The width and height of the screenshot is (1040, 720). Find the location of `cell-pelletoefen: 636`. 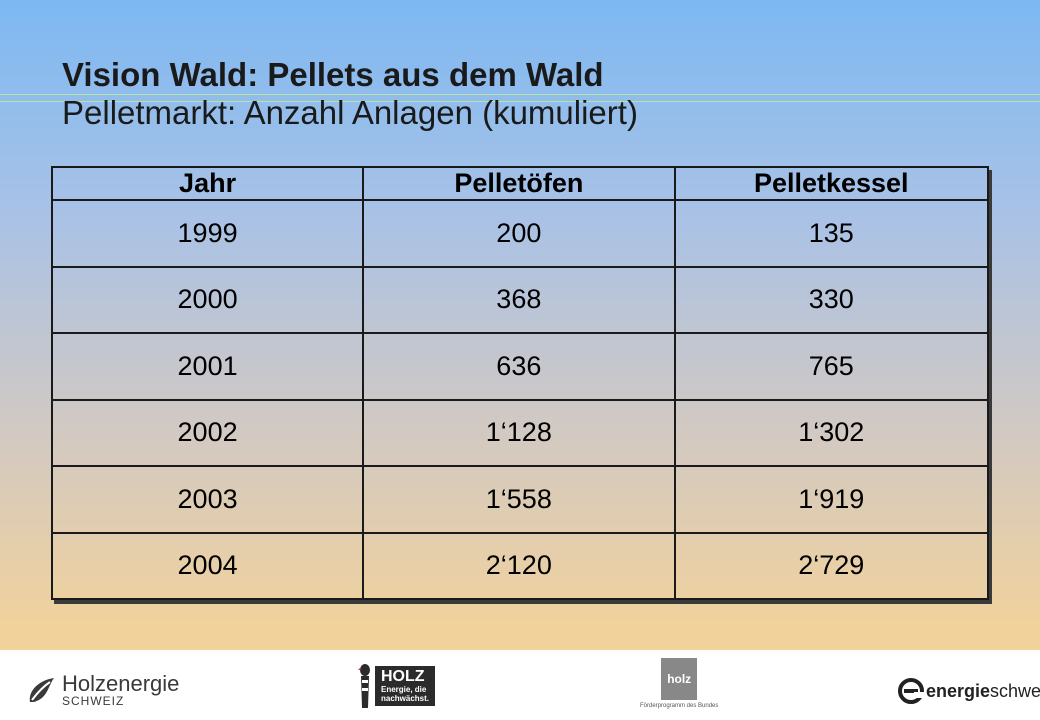

cell-pelletoefen: 636 is located at coordinates (519, 366).